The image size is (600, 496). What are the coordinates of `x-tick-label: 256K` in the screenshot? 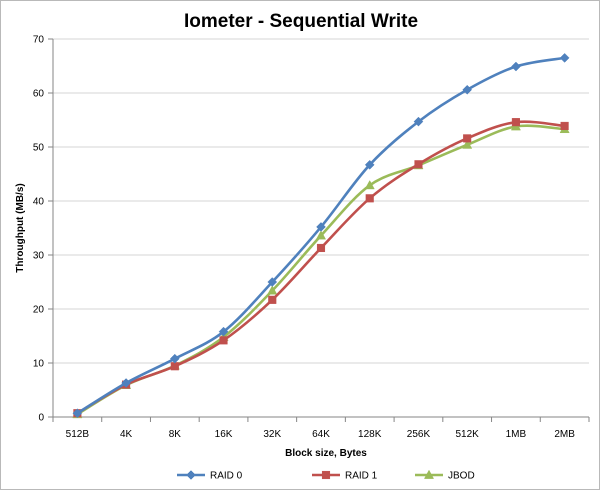 It's located at (419, 434).